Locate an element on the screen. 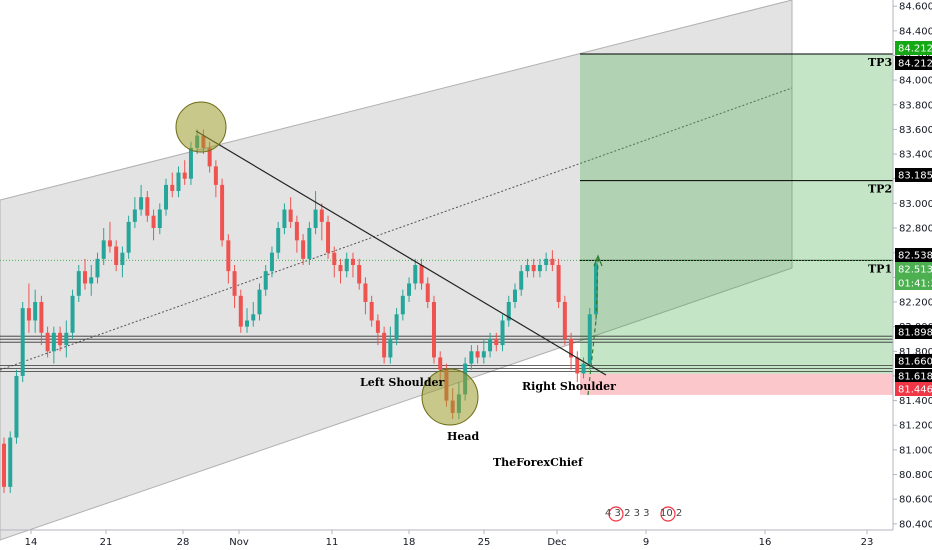 The image size is (932, 550). time-axis: 14 21 28 Nov 11 18 25 Dec 9 16 23 is located at coordinates (449, 539).